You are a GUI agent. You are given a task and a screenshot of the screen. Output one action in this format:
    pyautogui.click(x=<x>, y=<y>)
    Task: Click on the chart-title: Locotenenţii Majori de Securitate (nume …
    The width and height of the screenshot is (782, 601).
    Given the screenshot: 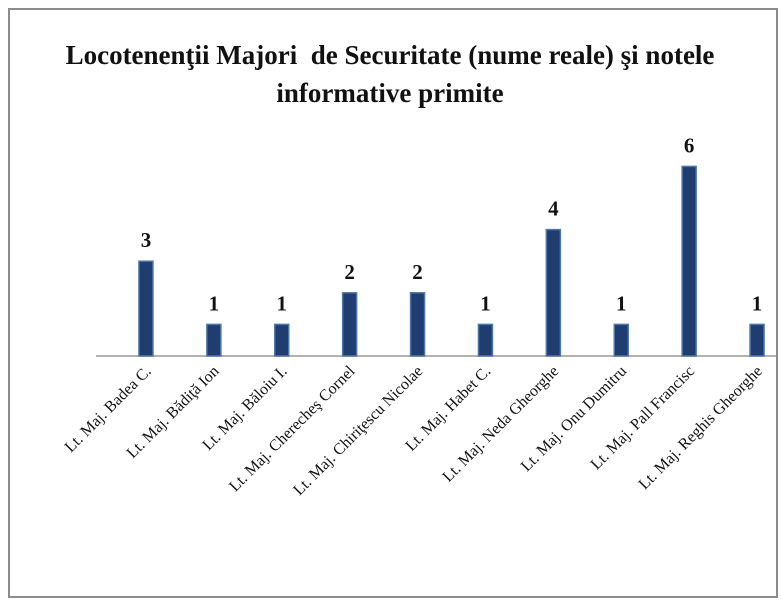 What is the action you would take?
    pyautogui.click(x=393, y=74)
    